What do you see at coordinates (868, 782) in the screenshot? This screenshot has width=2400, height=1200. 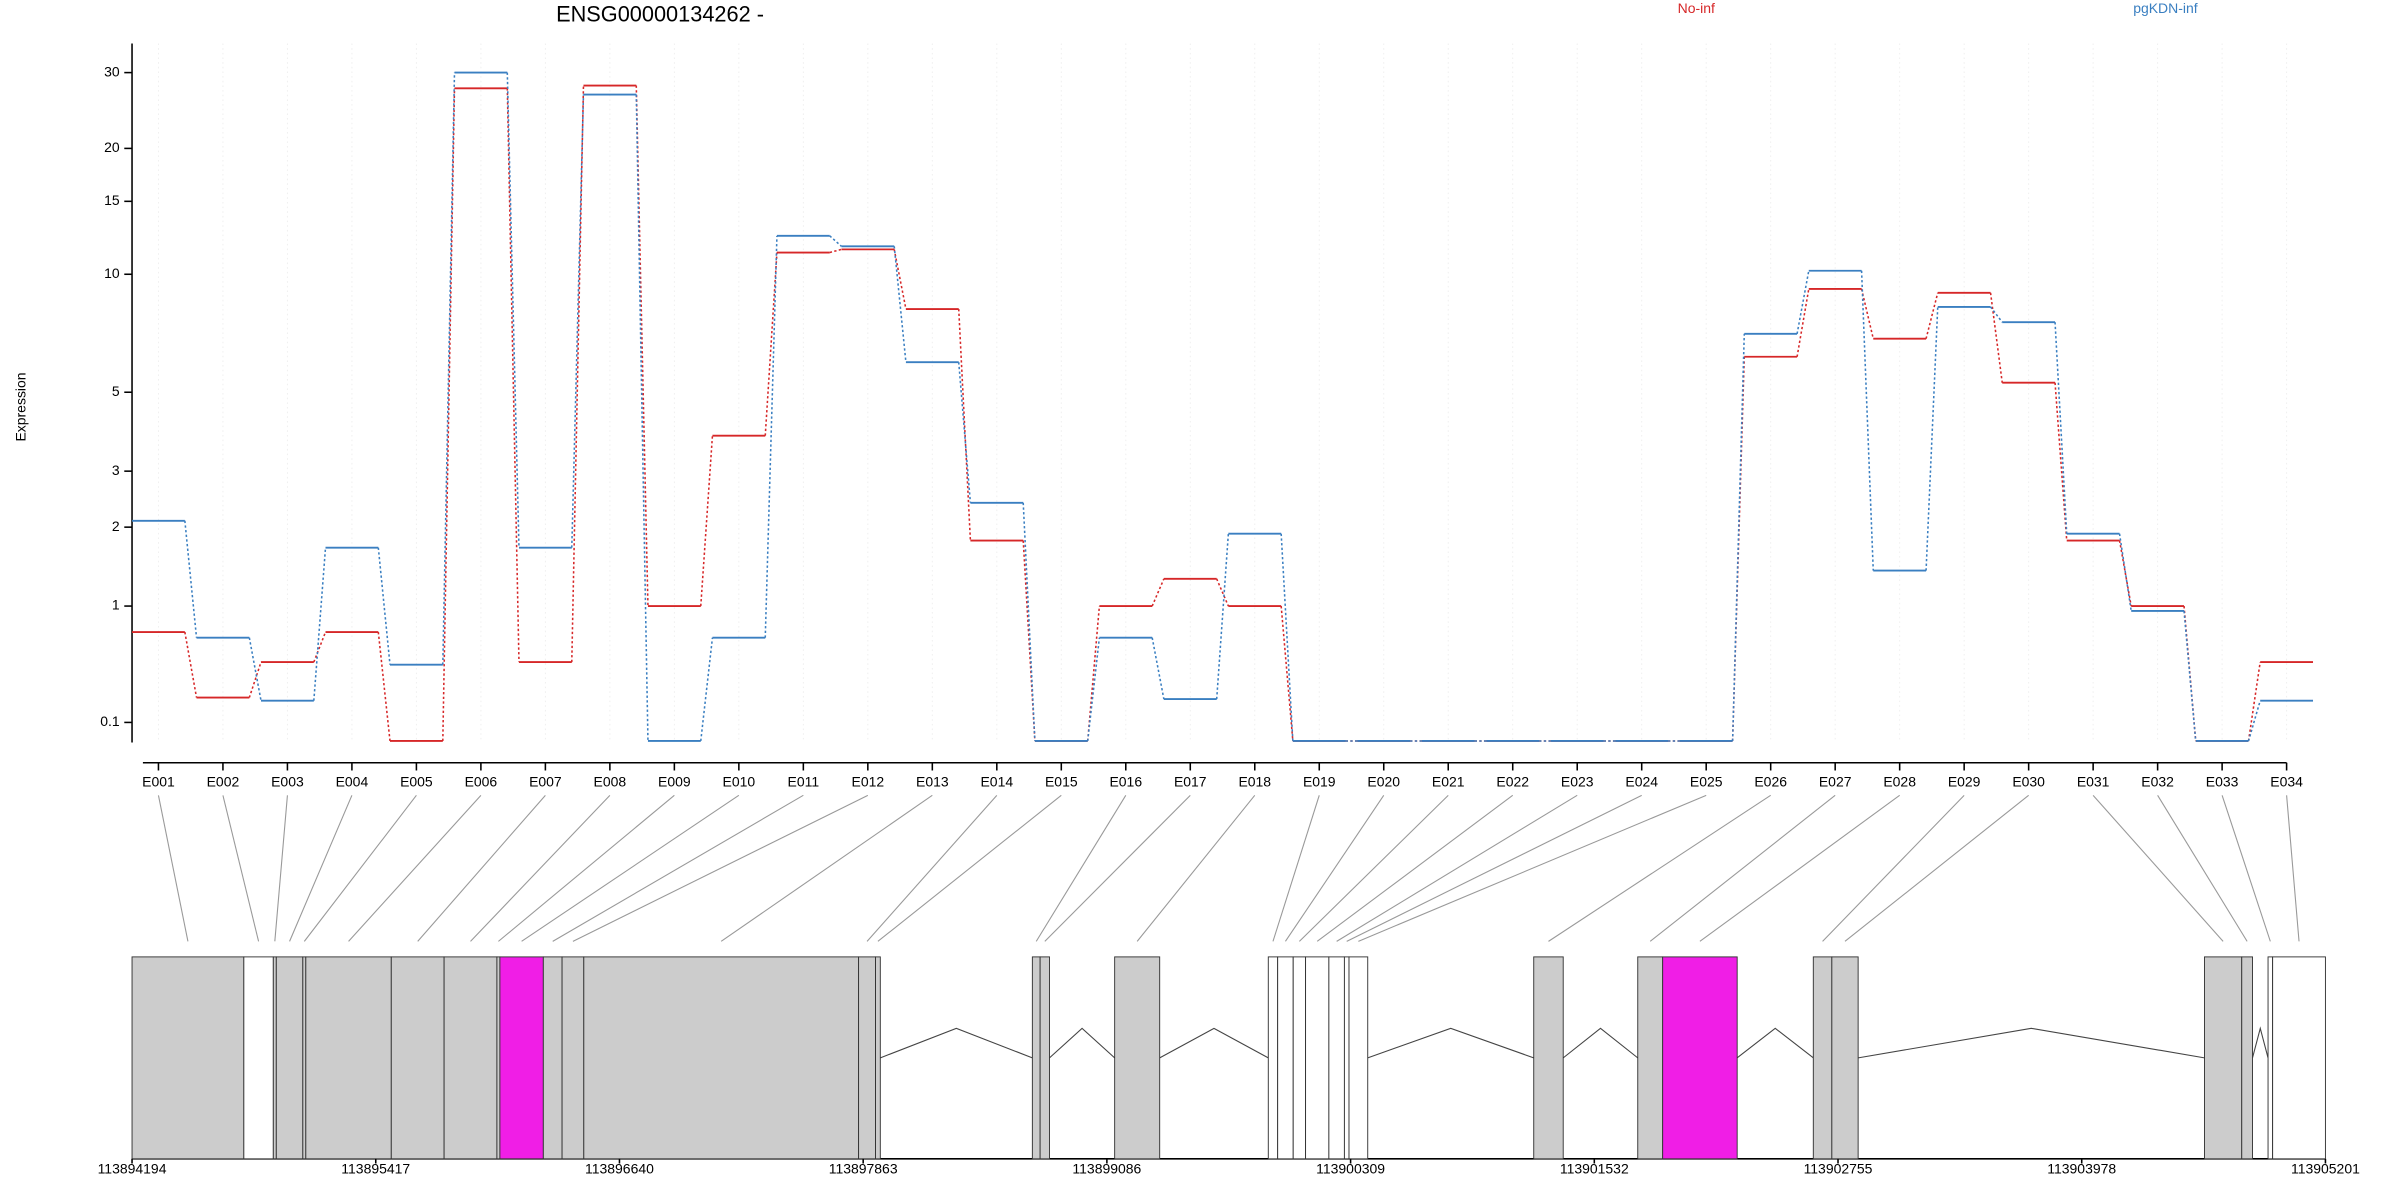 I see `x-tick-label: E012` at bounding box center [868, 782].